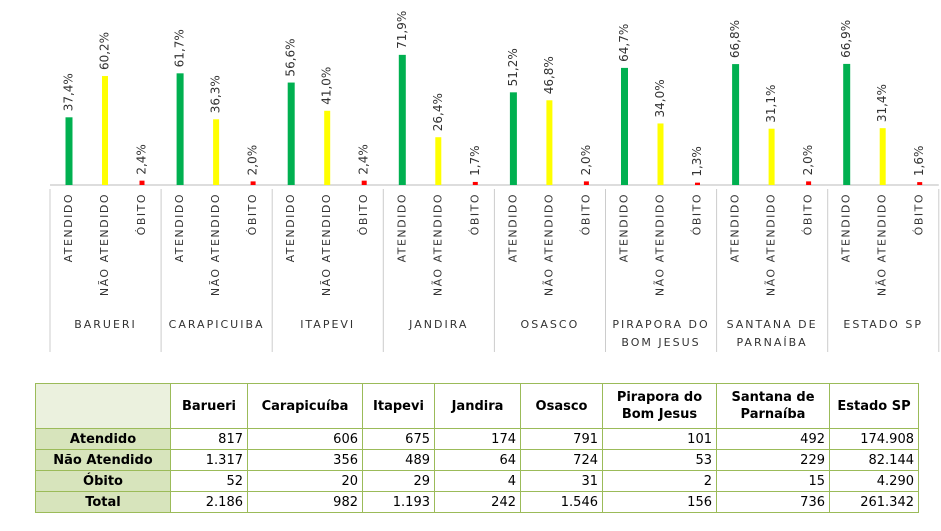 This screenshot has height=531, width=941. I want to click on table-cell: 261.342, so click(874, 502).